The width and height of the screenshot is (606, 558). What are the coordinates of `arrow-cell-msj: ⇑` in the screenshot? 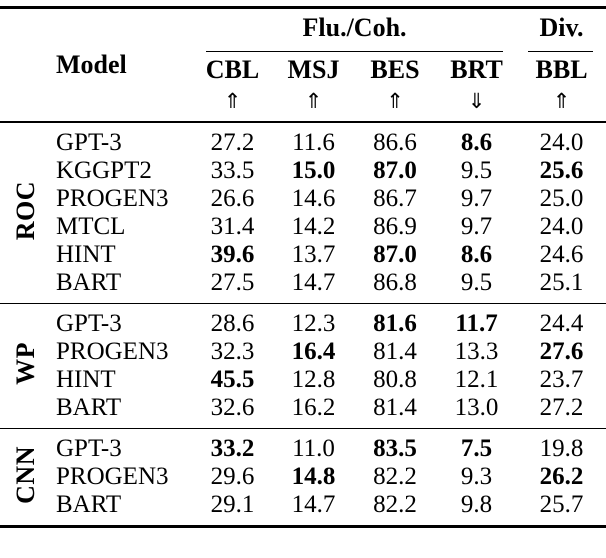 It's located at (313, 104).